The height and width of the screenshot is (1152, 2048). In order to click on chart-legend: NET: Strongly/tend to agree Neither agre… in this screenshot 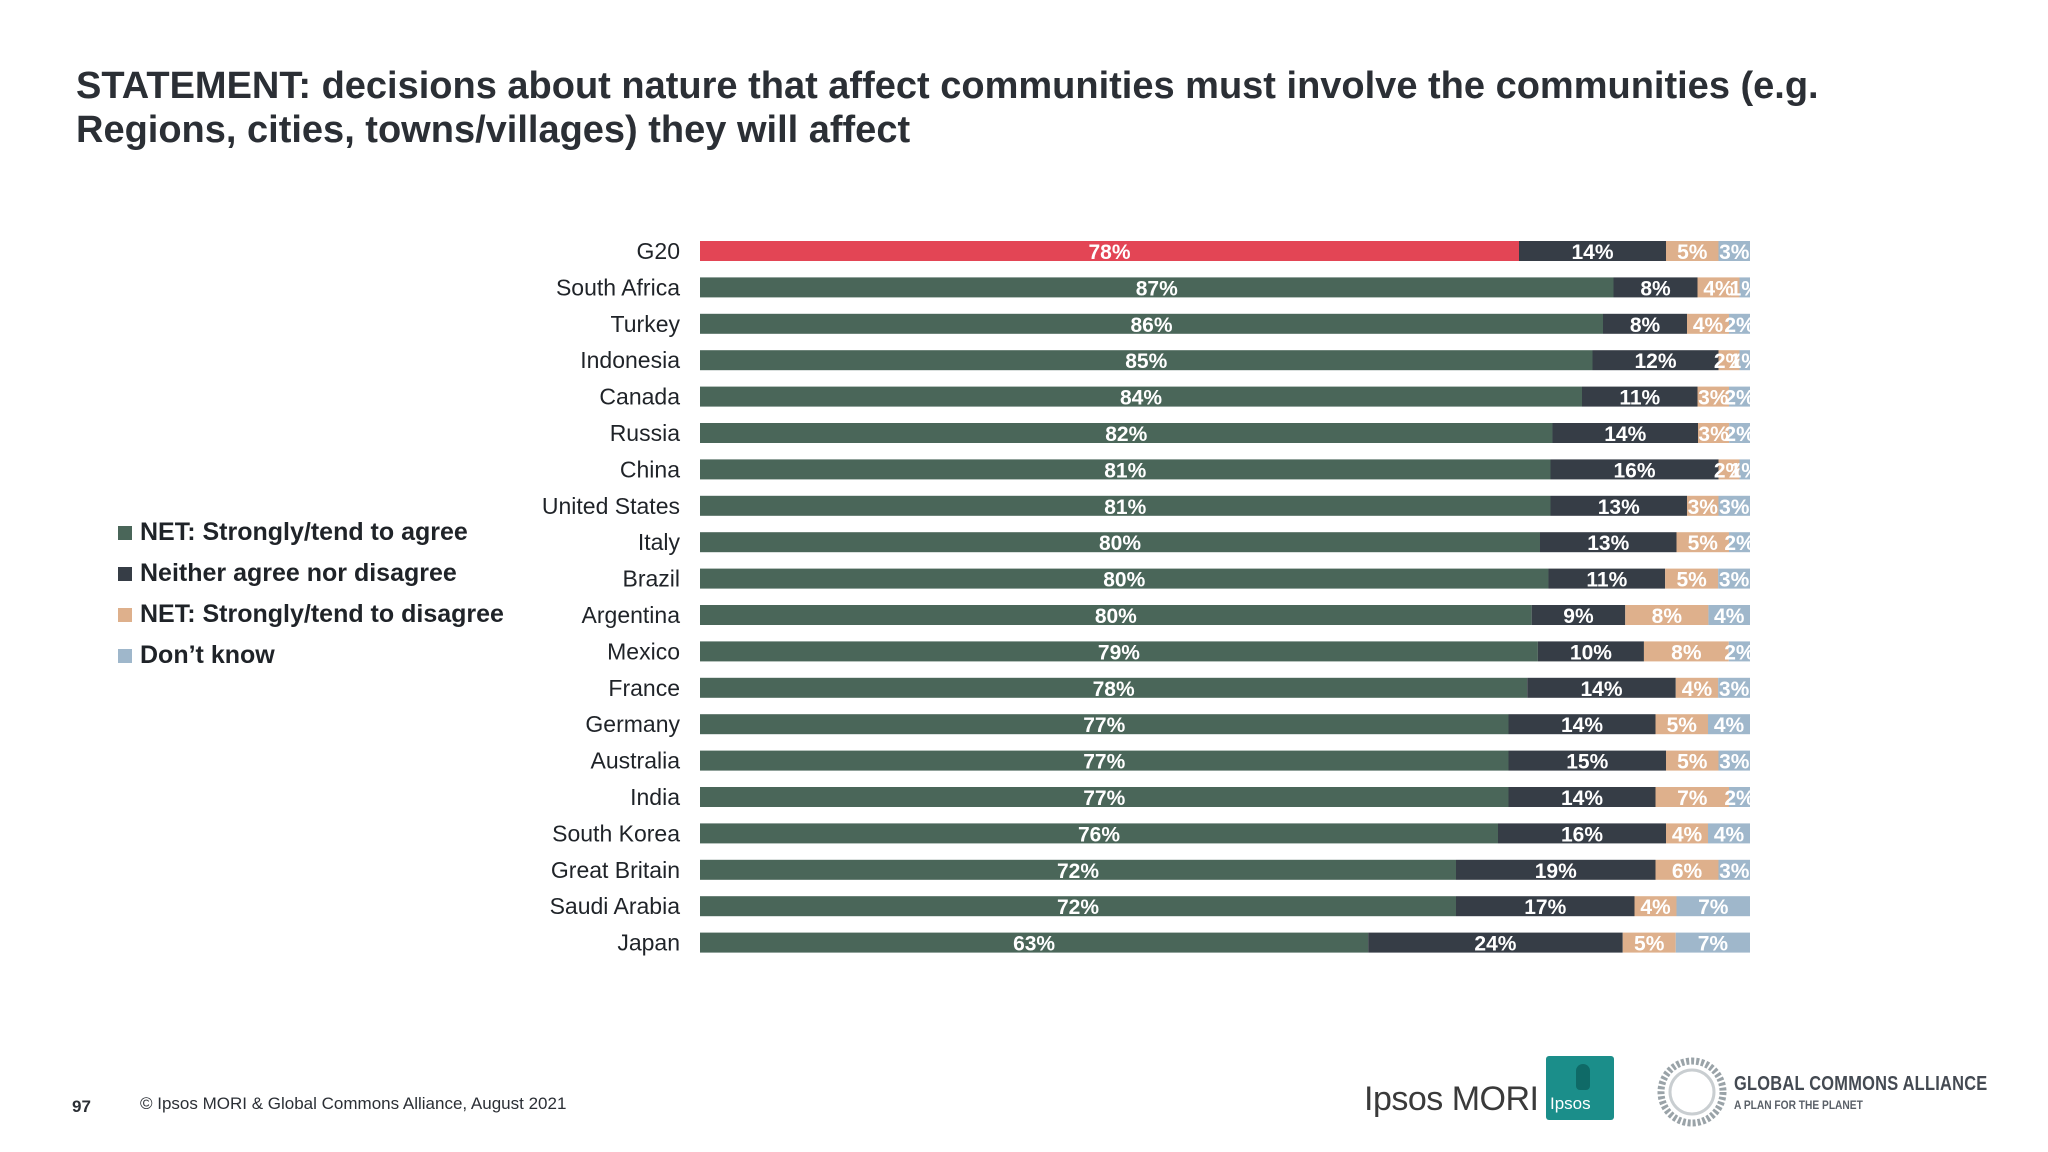, I will do `click(311, 594)`.